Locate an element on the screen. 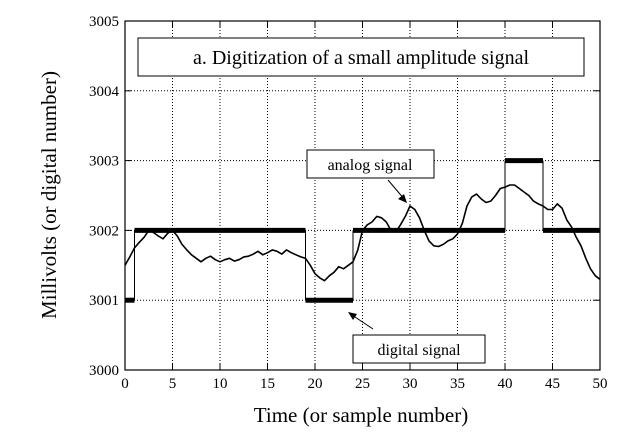 This screenshot has width=619, height=440. y-axis-title: Millivolts (or digital number) is located at coordinates (49, 195).